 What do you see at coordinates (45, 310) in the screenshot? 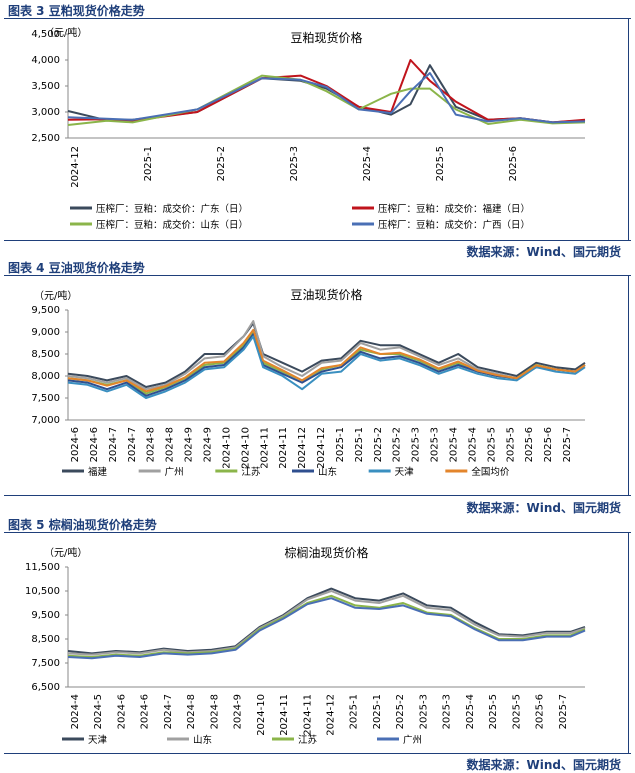
I see `y-tick-label: 9,500` at bounding box center [45, 310].